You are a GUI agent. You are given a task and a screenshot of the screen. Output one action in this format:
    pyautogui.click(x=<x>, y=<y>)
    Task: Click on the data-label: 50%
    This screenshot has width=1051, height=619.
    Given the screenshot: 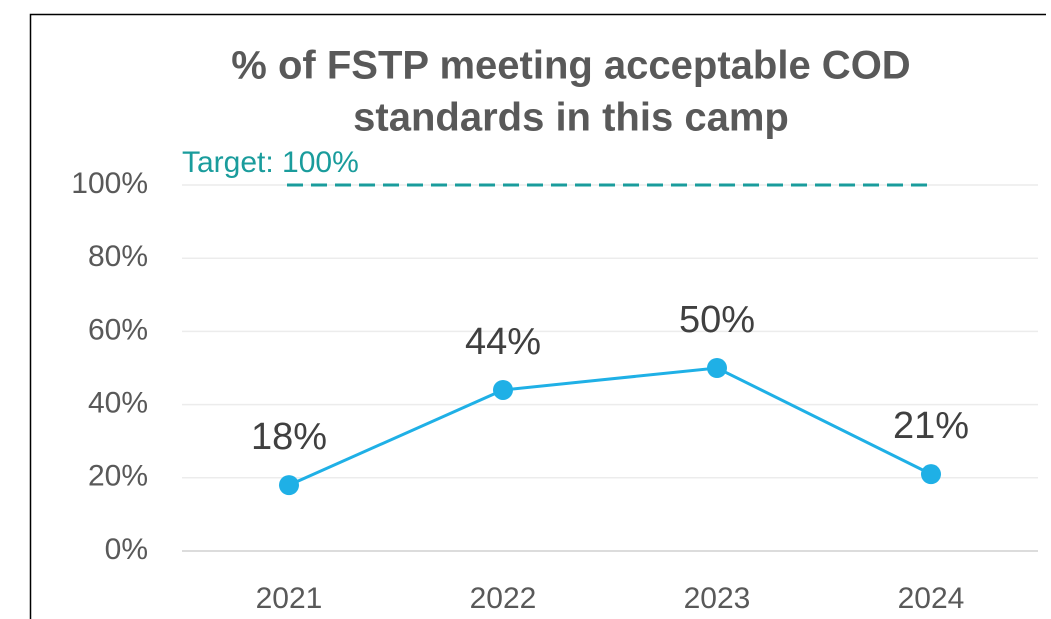 What is the action you would take?
    pyautogui.click(x=717, y=320)
    